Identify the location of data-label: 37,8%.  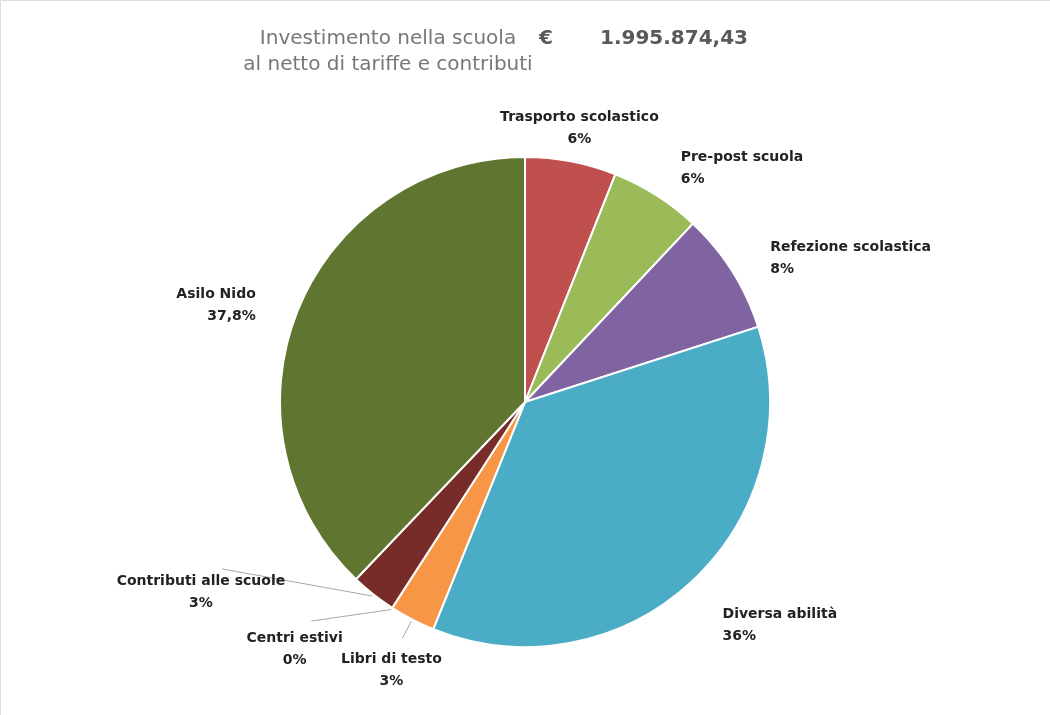
(231, 315).